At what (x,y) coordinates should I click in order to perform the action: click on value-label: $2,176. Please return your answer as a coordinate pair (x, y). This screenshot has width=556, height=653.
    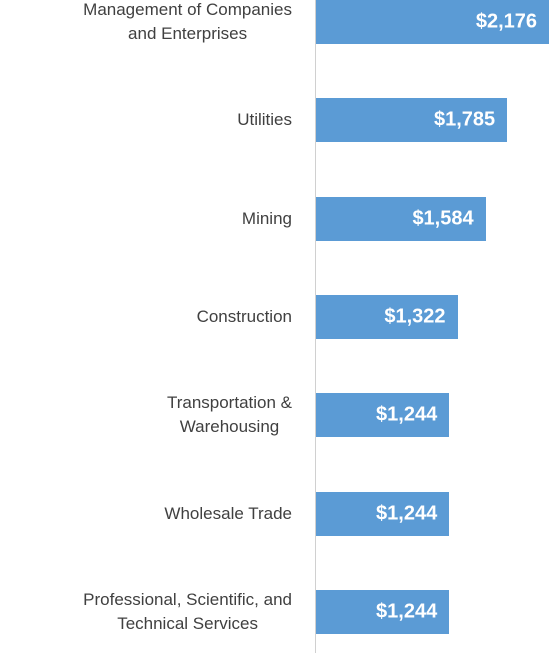
    Looking at the image, I should click on (506, 21).